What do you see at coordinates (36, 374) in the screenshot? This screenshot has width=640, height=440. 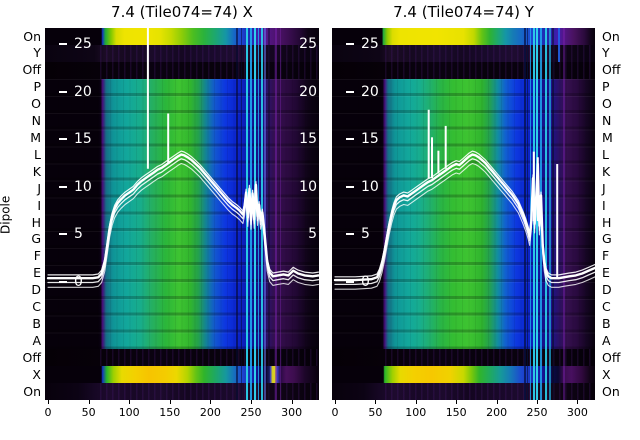 I see `dipole-row-label: X` at bounding box center [36, 374].